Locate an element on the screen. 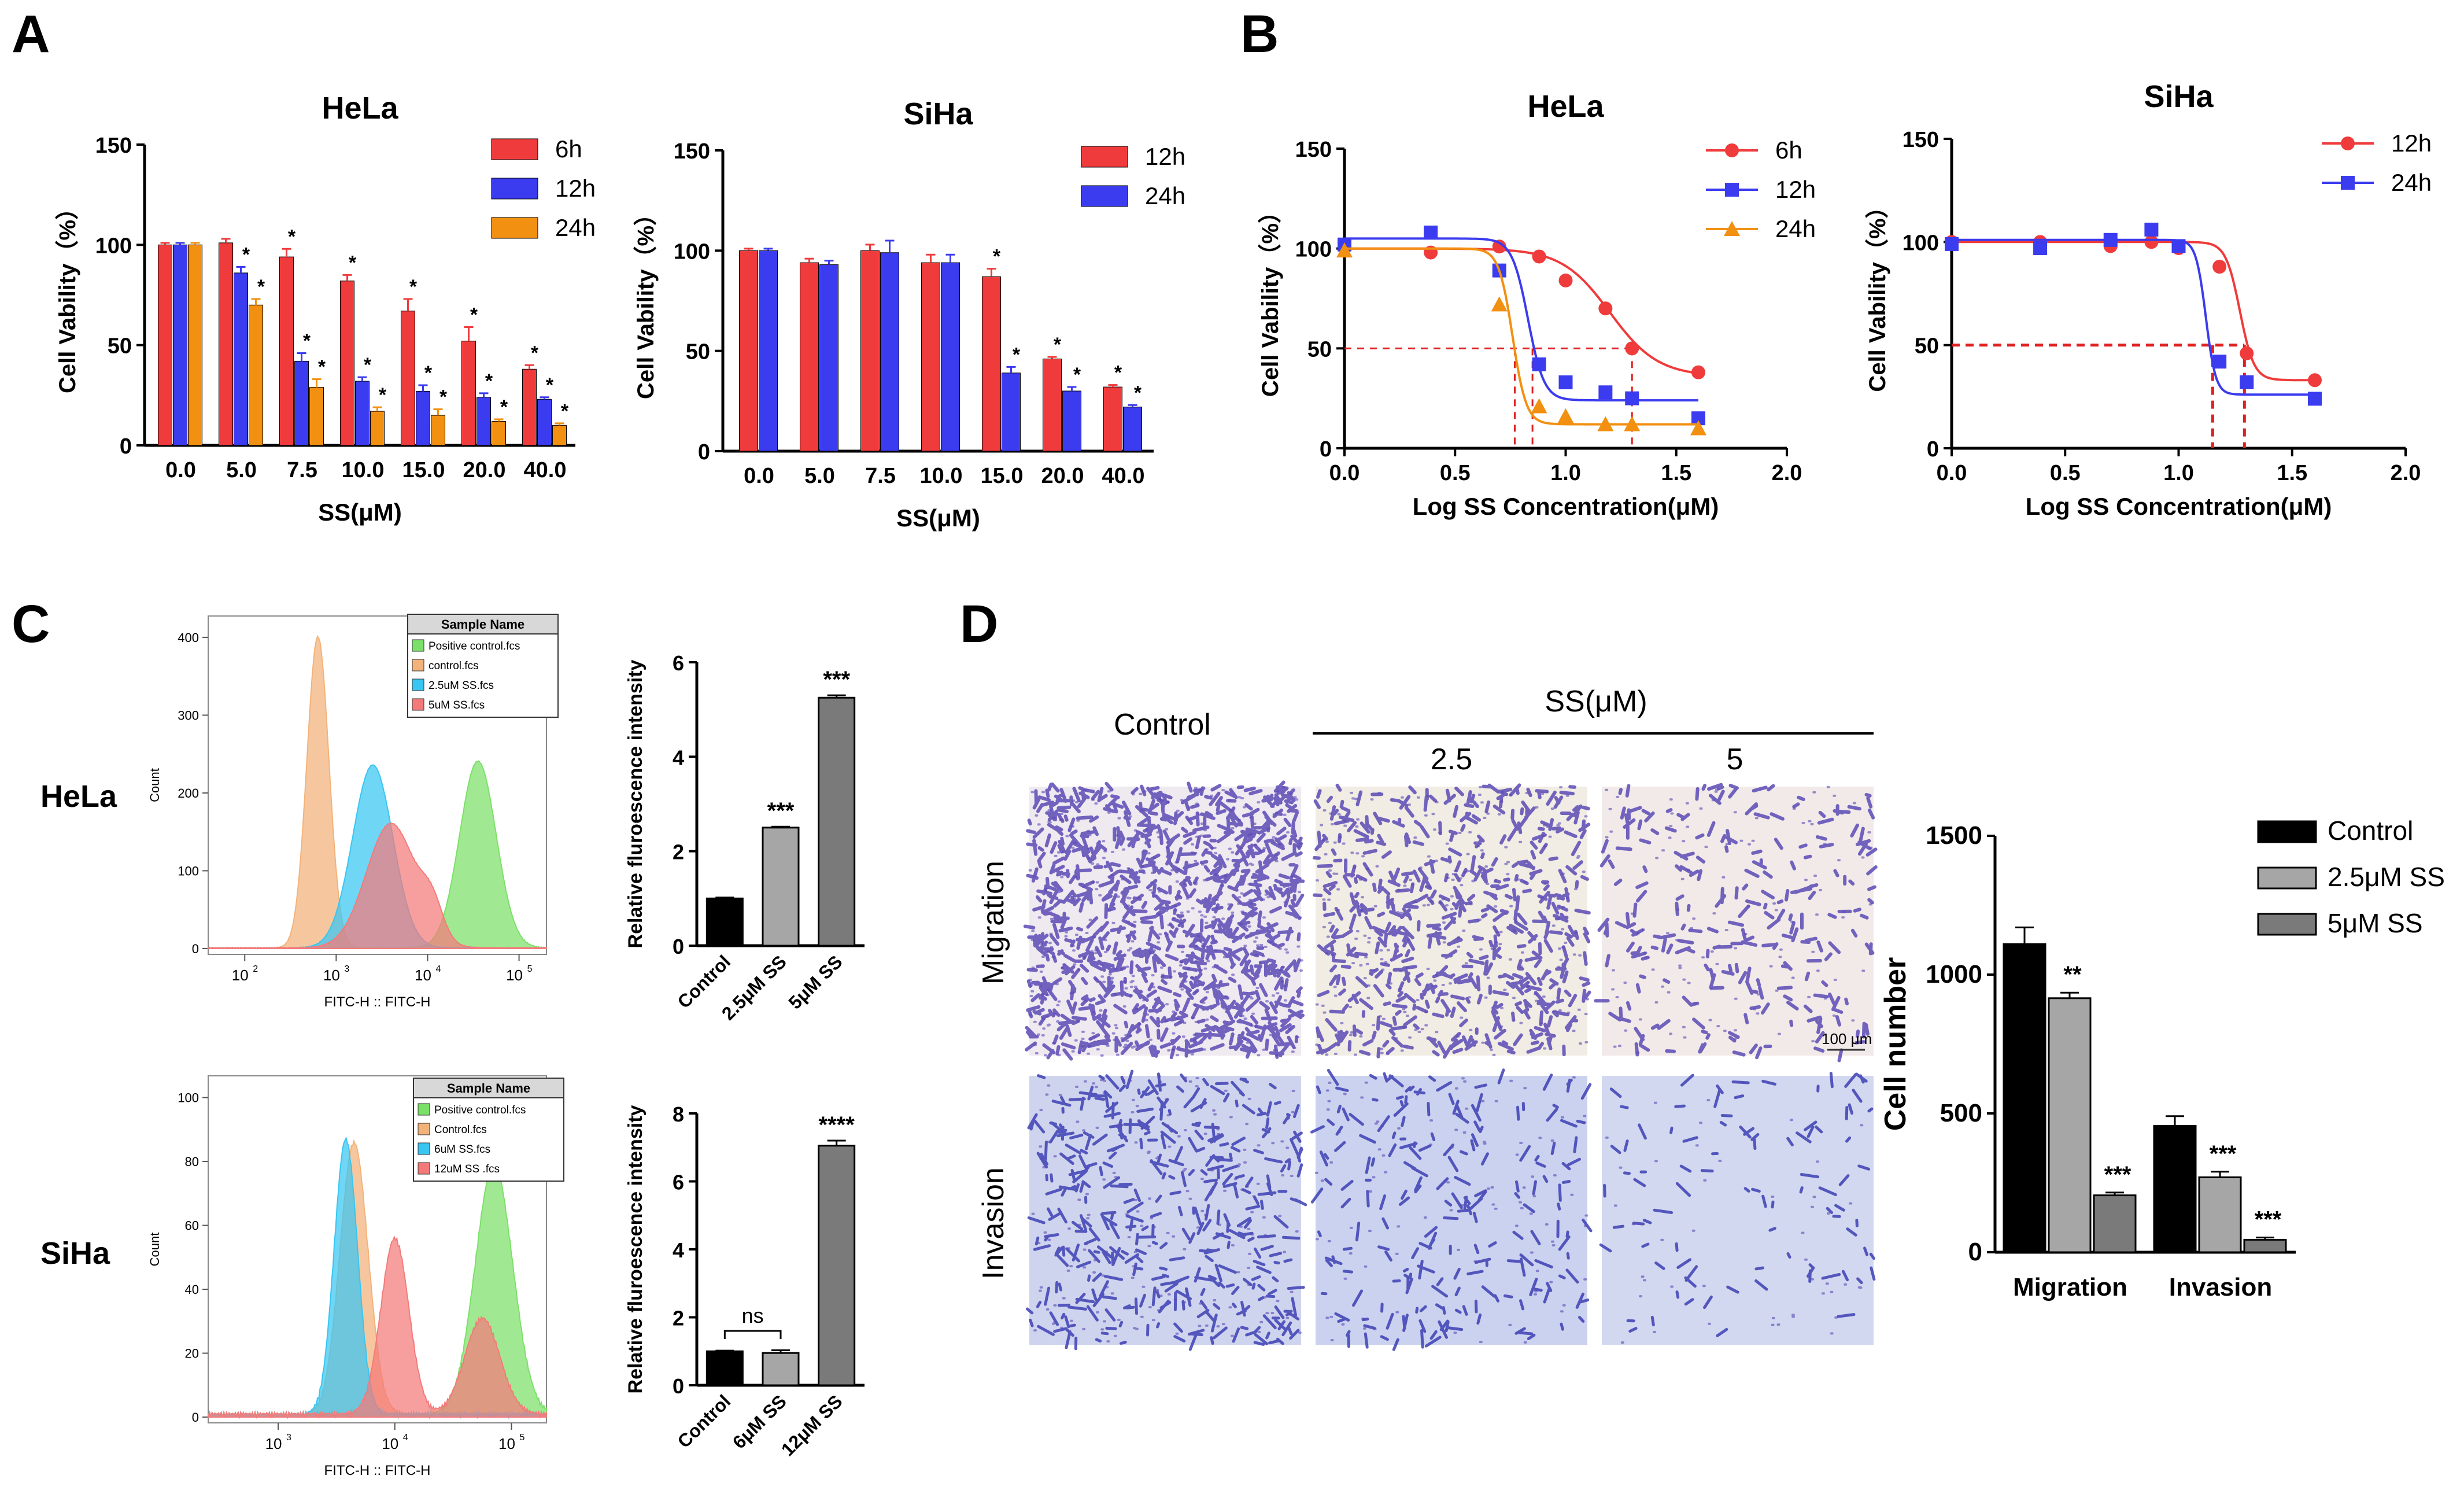 Image resolution: width=2464 pixels, height=1505 pixels. legend-label: 6h is located at coordinates (568, 149).